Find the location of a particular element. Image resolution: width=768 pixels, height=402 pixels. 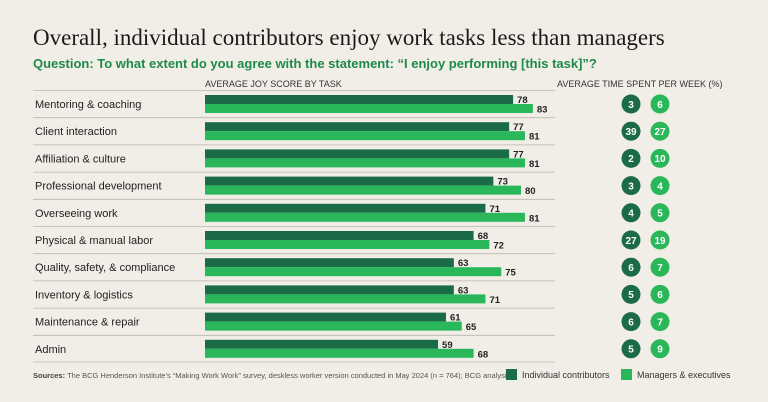

time-value-mgr: 5 is located at coordinates (660, 214).